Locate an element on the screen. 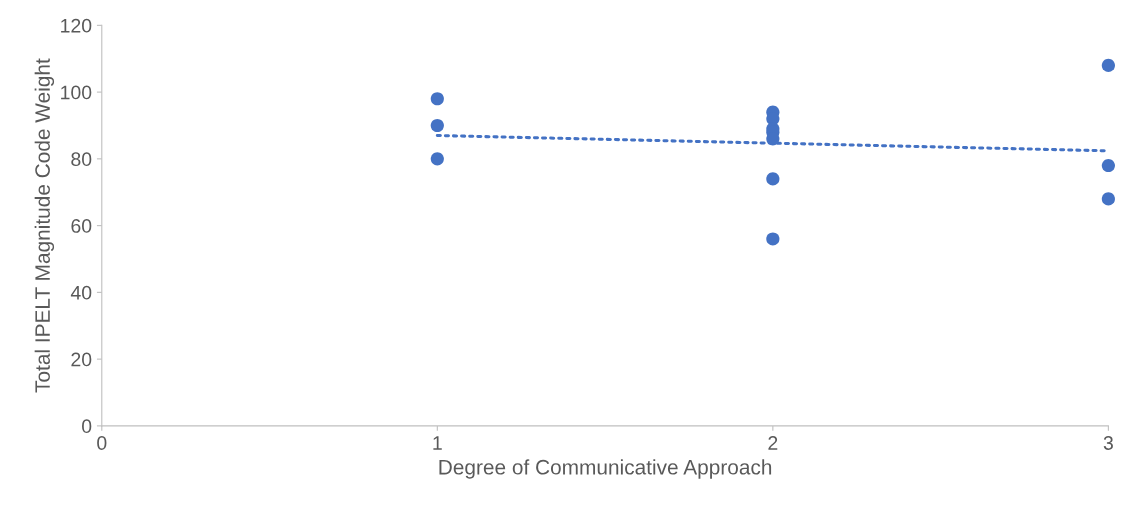  x-tick-label: 0 is located at coordinates (102, 443).